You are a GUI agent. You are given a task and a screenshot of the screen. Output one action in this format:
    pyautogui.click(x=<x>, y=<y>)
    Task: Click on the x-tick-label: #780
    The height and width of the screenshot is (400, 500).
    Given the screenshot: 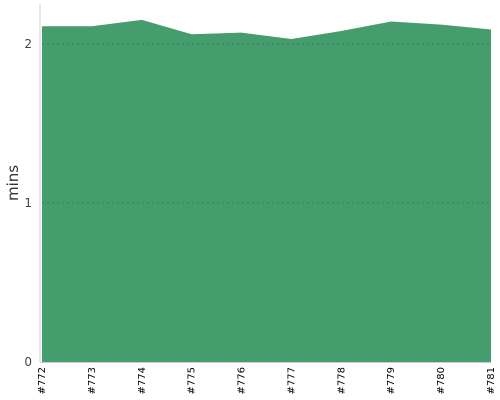 What is the action you would take?
    pyautogui.click(x=441, y=380)
    